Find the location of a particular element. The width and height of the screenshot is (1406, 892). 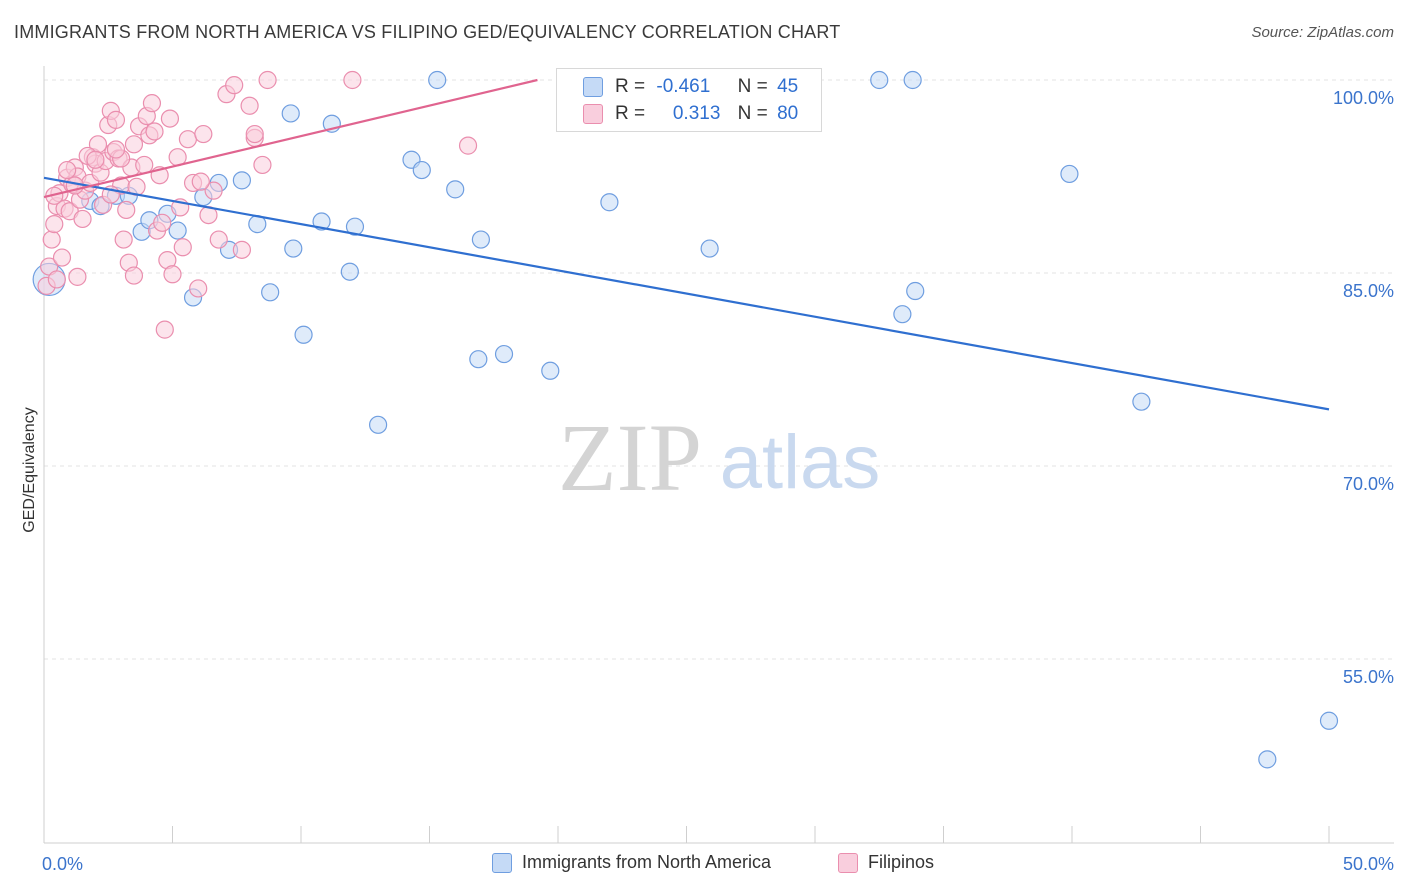

legend-item-filipinos: Filipinos is located at coordinates (886, 862).